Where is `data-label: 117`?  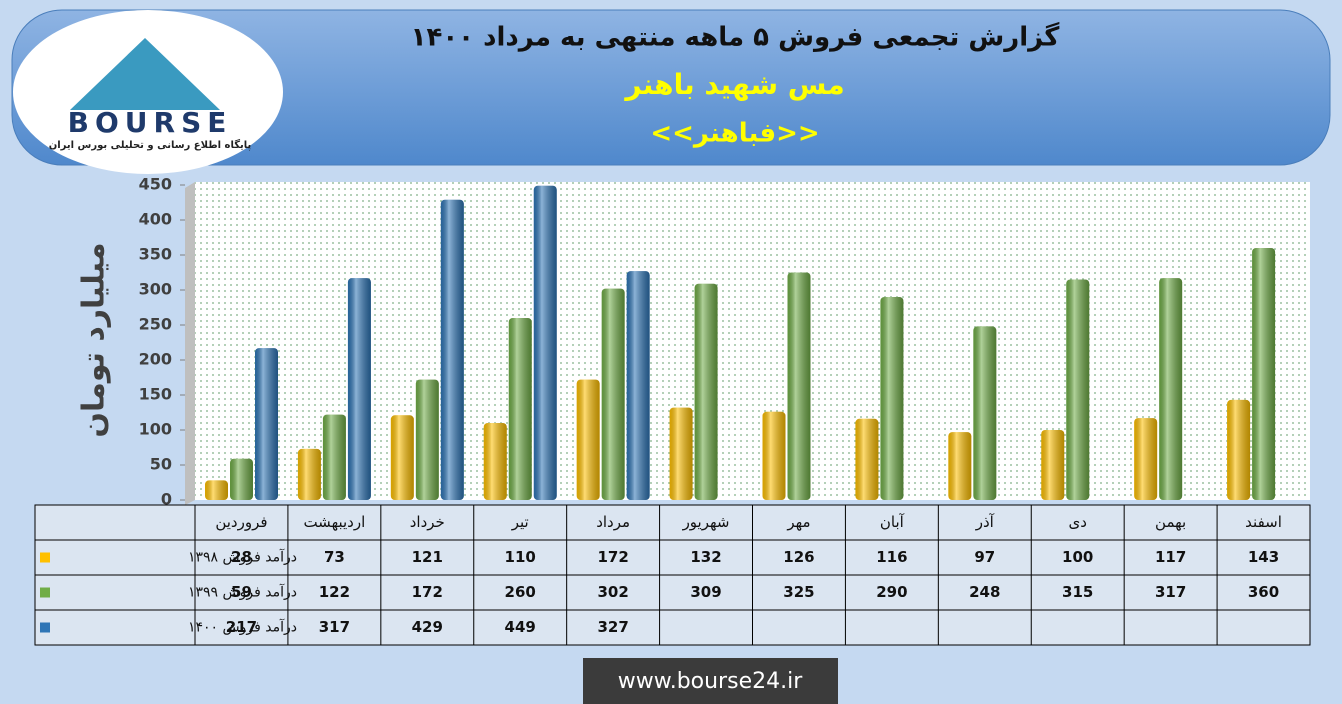 data-label: 117 is located at coordinates (1170, 557).